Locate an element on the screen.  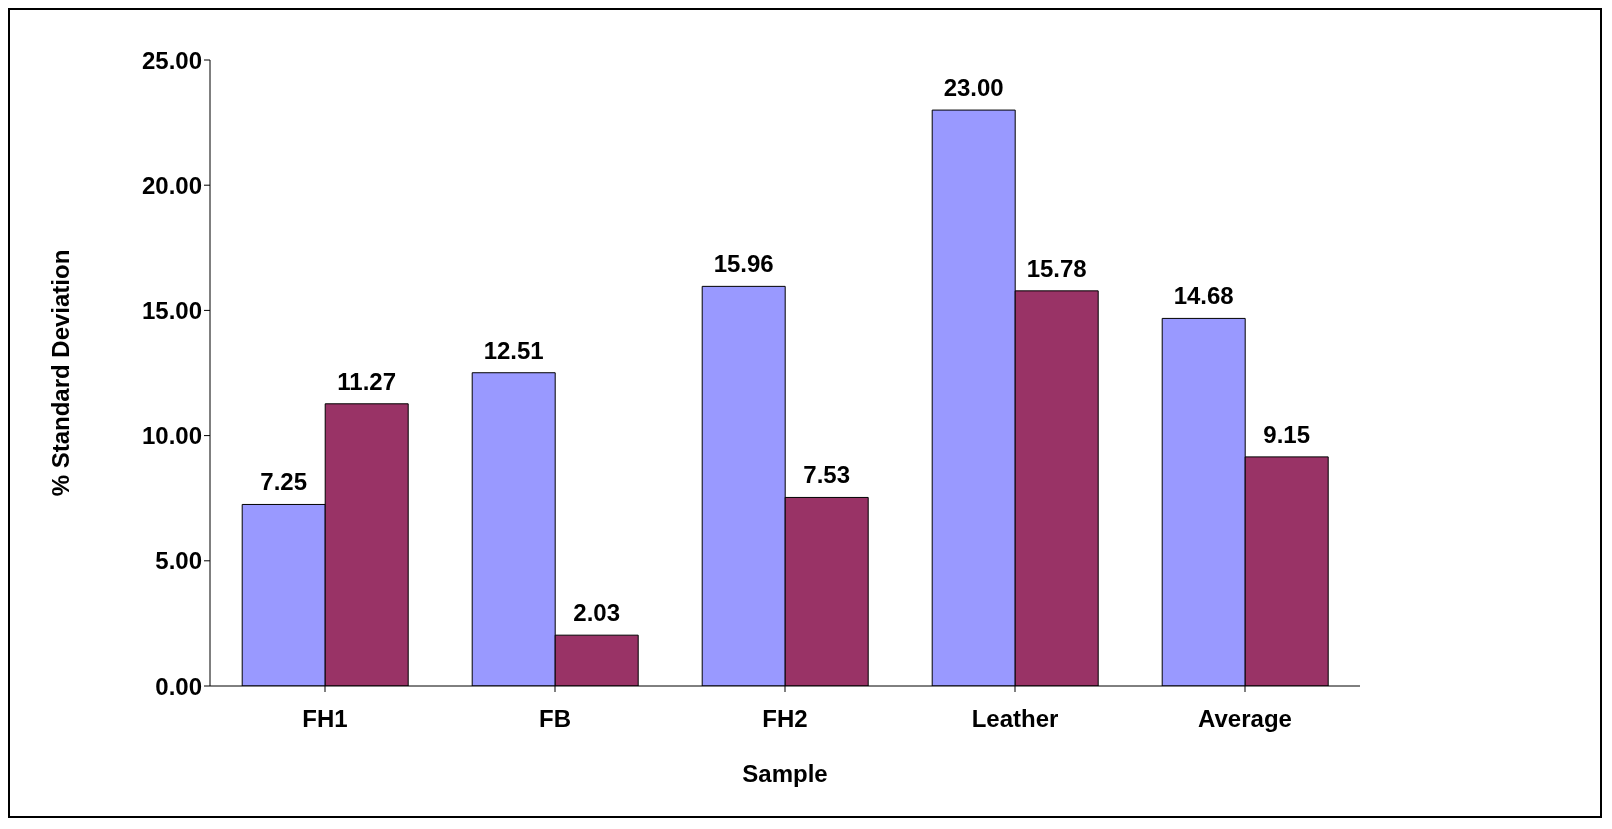
x-tick-label: FH1 is located at coordinates (325, 719).